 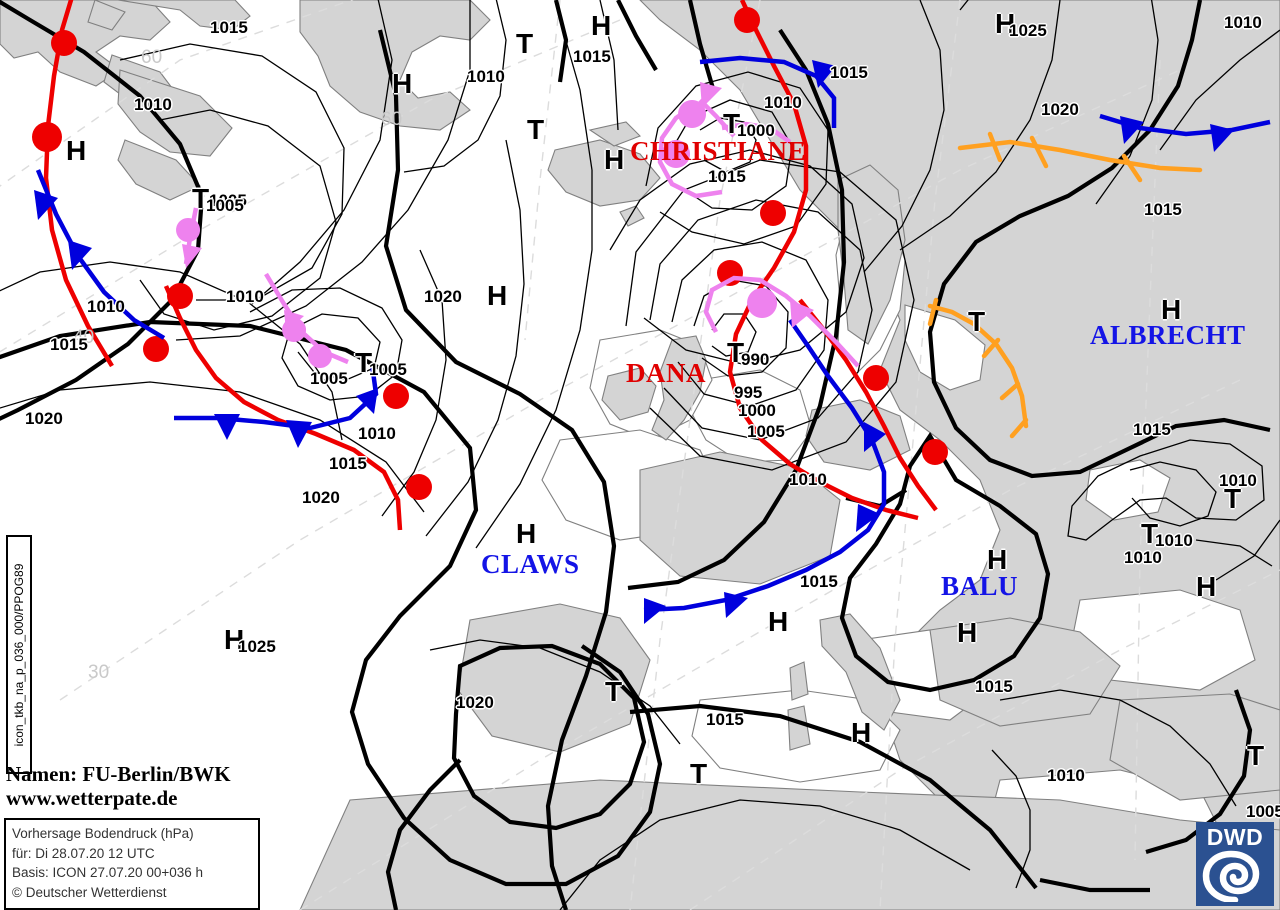 What do you see at coordinates (225, 205) in the screenshot?
I see `low-value-1: 1005` at bounding box center [225, 205].